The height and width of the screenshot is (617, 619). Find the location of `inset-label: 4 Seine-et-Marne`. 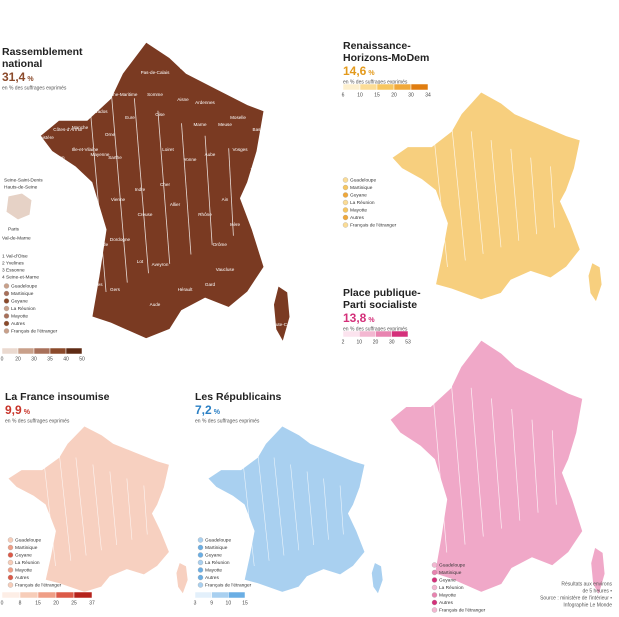

inset-label: 4 Seine-et-Marne is located at coordinates (20, 277).